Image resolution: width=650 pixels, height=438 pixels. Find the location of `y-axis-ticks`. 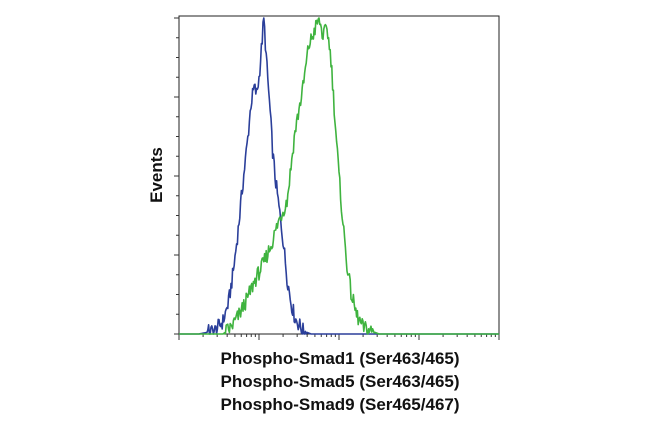

y-axis-ticks is located at coordinates (176, 176).